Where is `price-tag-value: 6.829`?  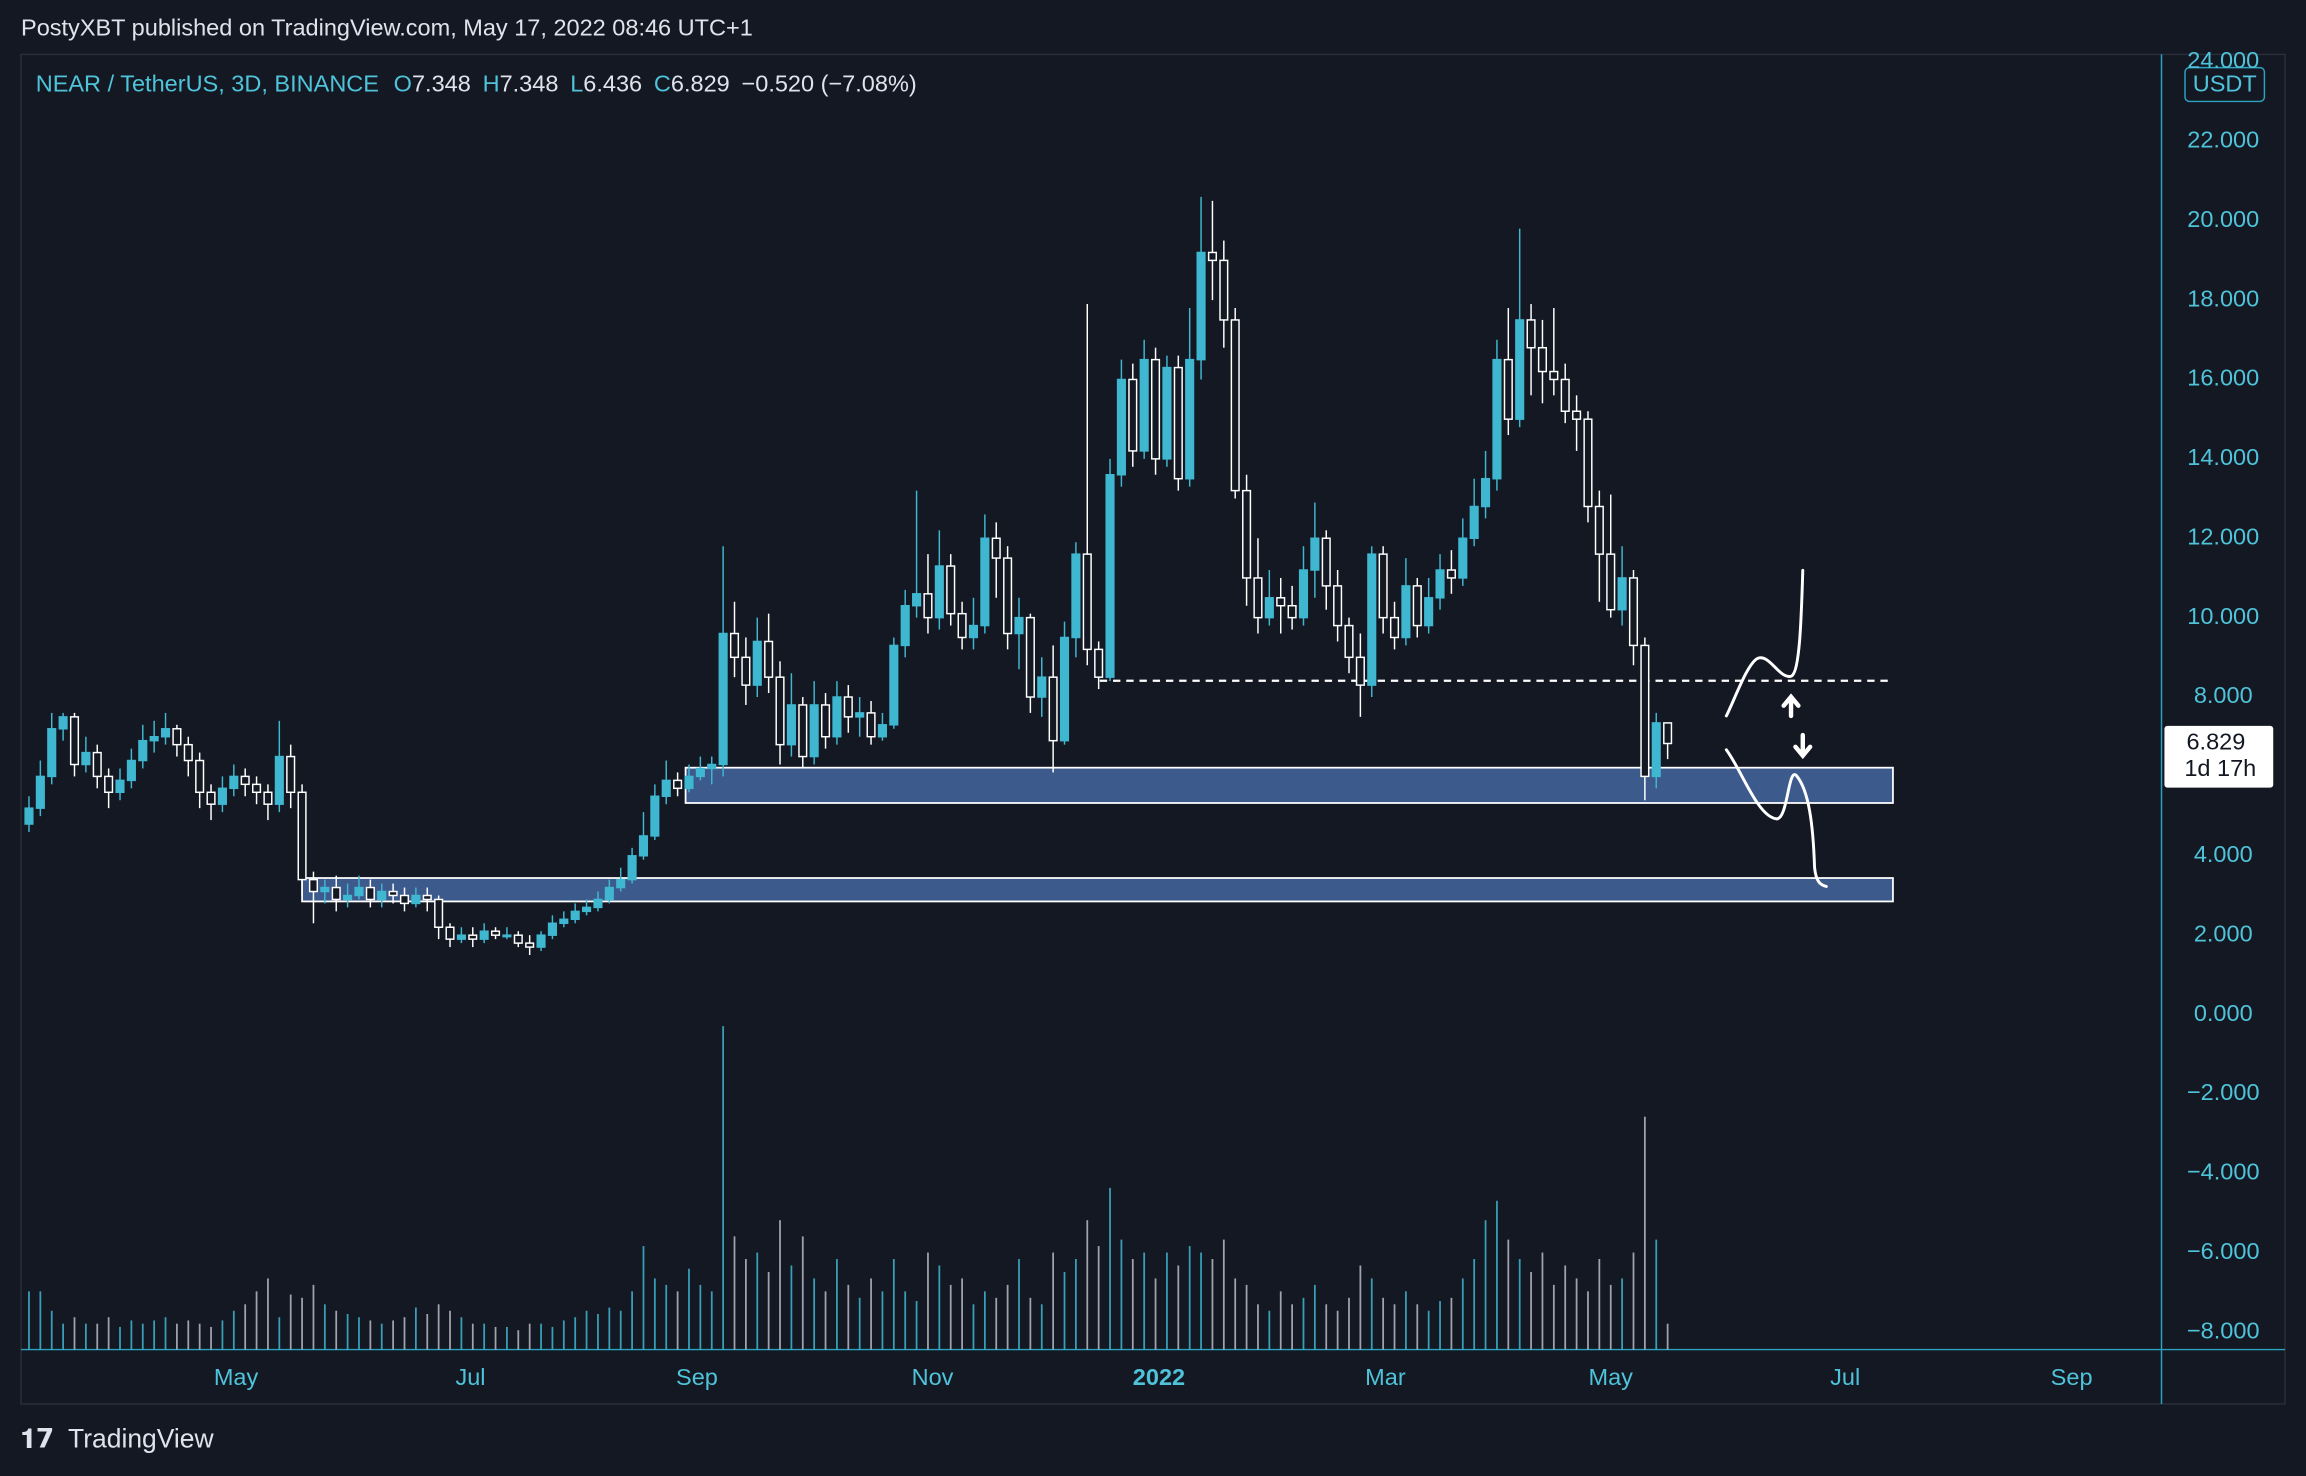 price-tag-value: 6.829 is located at coordinates (2215, 742).